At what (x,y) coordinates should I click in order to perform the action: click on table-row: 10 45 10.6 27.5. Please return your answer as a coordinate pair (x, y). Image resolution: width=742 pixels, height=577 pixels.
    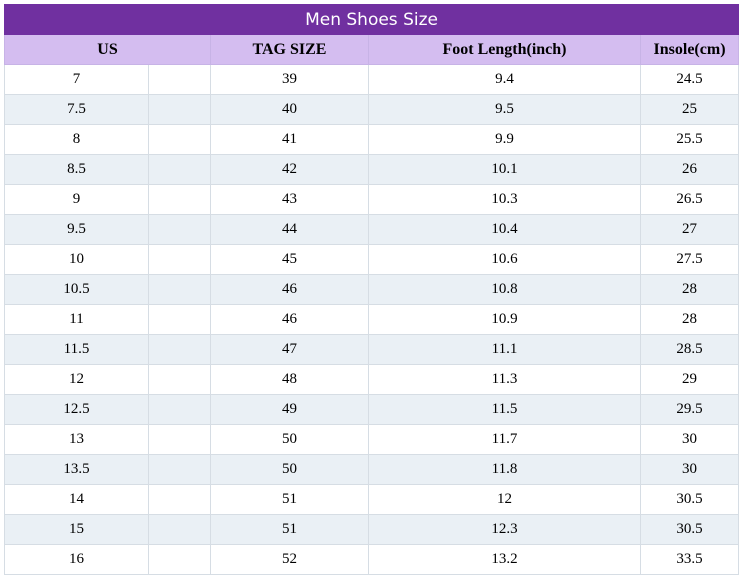
    Looking at the image, I should click on (372, 259).